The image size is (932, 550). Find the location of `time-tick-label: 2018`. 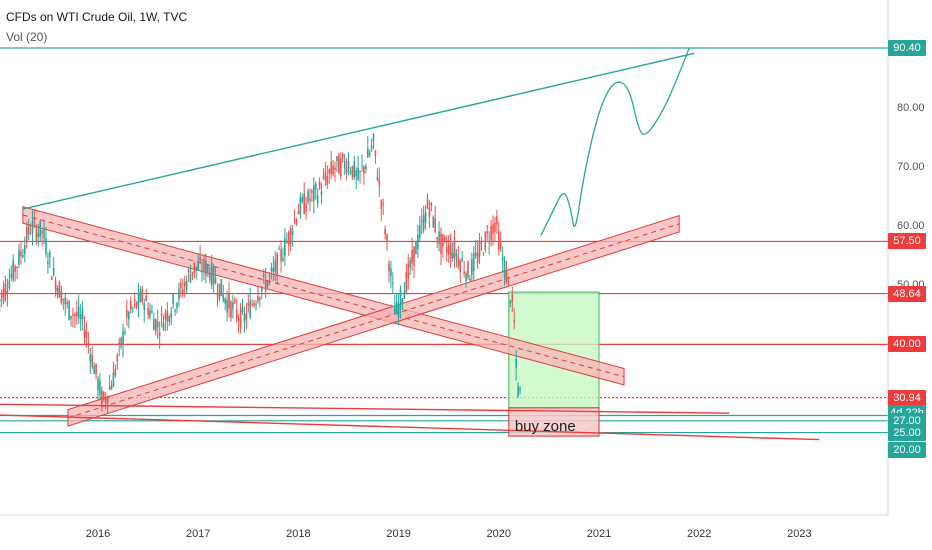

time-tick-label: 2018 is located at coordinates (298, 534).